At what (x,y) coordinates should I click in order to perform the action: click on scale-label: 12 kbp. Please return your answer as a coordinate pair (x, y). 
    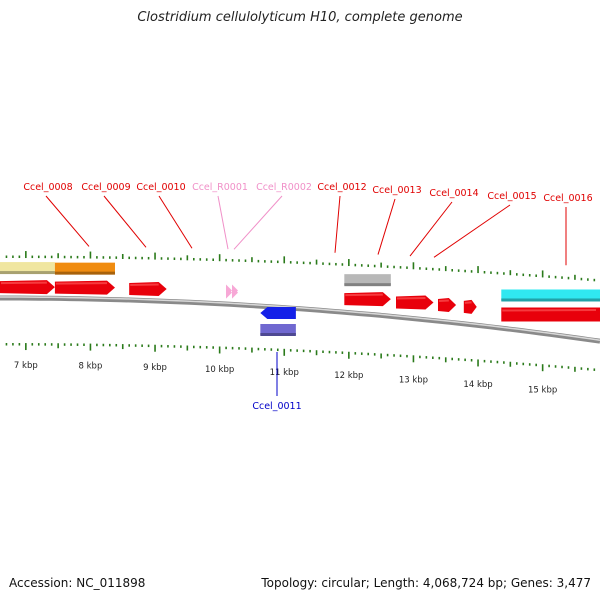
    Looking at the image, I should click on (348, 376).